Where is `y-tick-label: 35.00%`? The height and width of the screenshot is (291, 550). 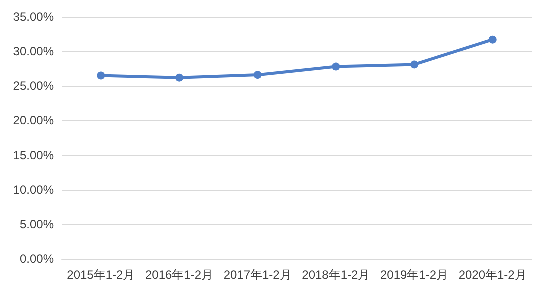
y-tick-label: 35.00% is located at coordinates (33, 17).